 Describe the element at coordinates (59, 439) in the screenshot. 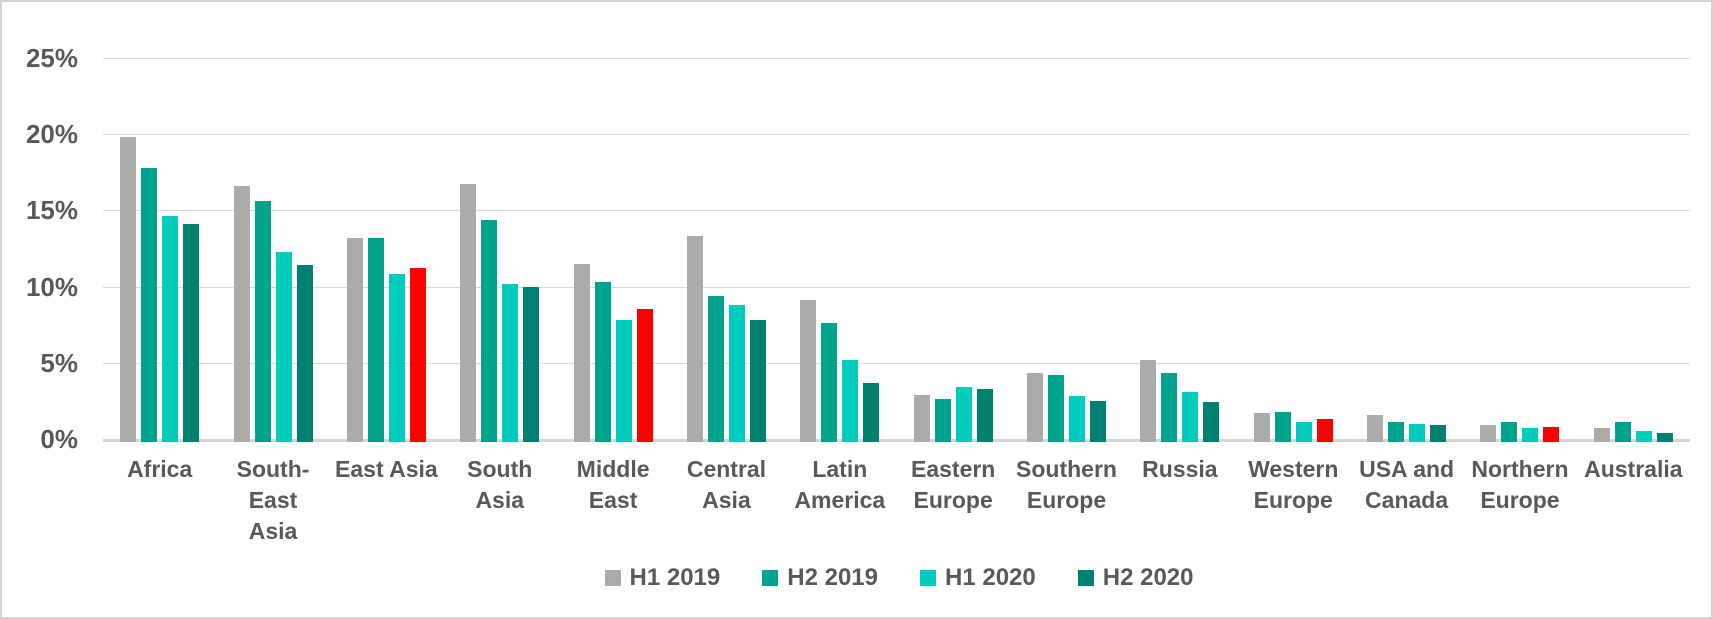

I see `y-tick-label-0: 0%` at that location.